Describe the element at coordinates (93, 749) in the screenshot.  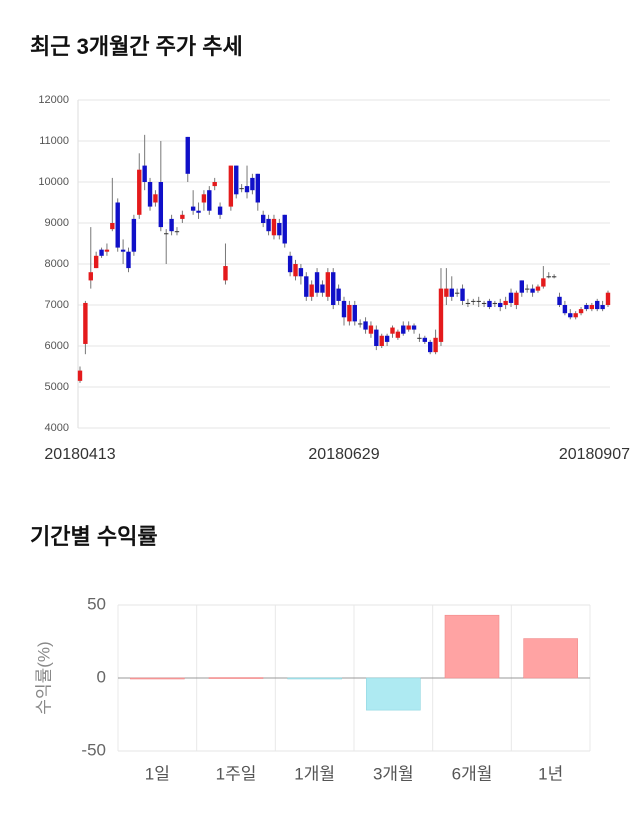
I see `y-tick-label: -50` at that location.